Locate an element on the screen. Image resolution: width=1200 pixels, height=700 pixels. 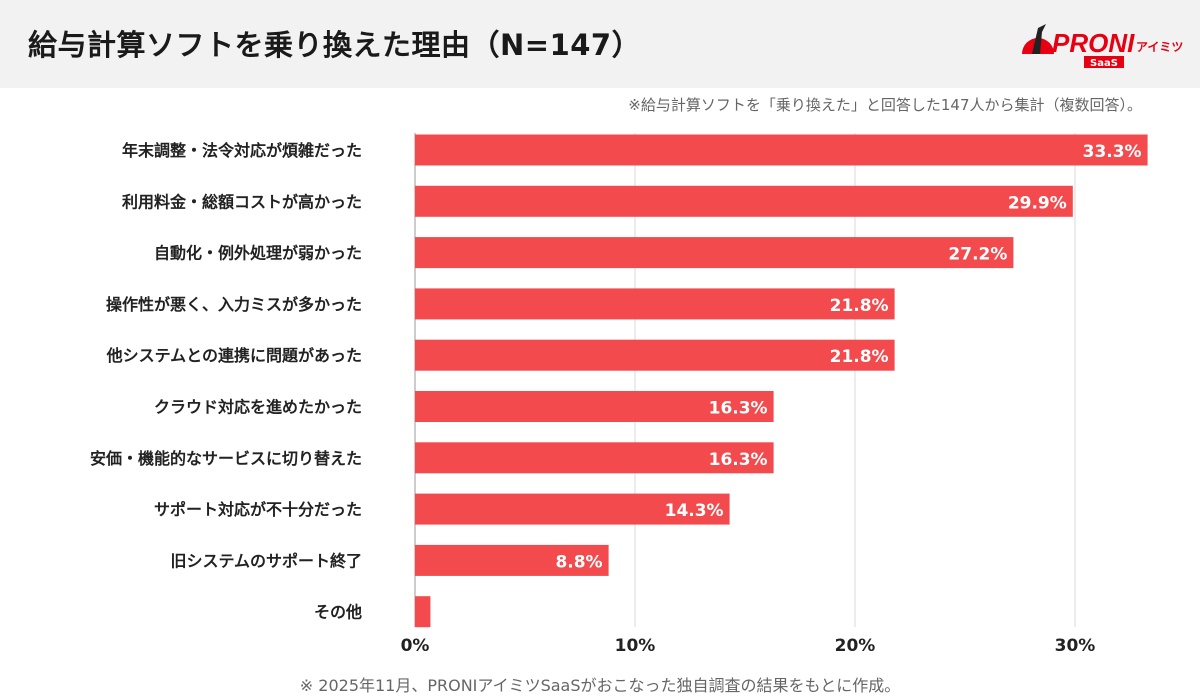
x-tick-label: 10% is located at coordinates (635, 646).